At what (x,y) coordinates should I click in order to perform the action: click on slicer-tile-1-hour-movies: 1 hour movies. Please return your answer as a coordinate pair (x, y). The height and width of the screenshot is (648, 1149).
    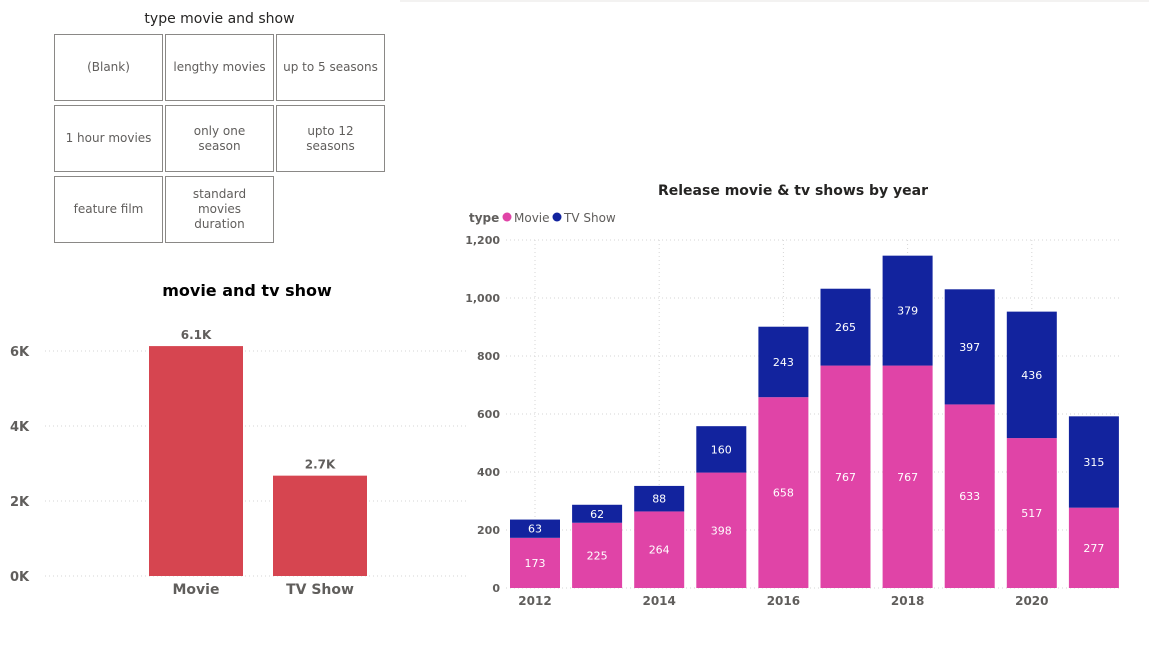
    Looking at the image, I should click on (108, 138).